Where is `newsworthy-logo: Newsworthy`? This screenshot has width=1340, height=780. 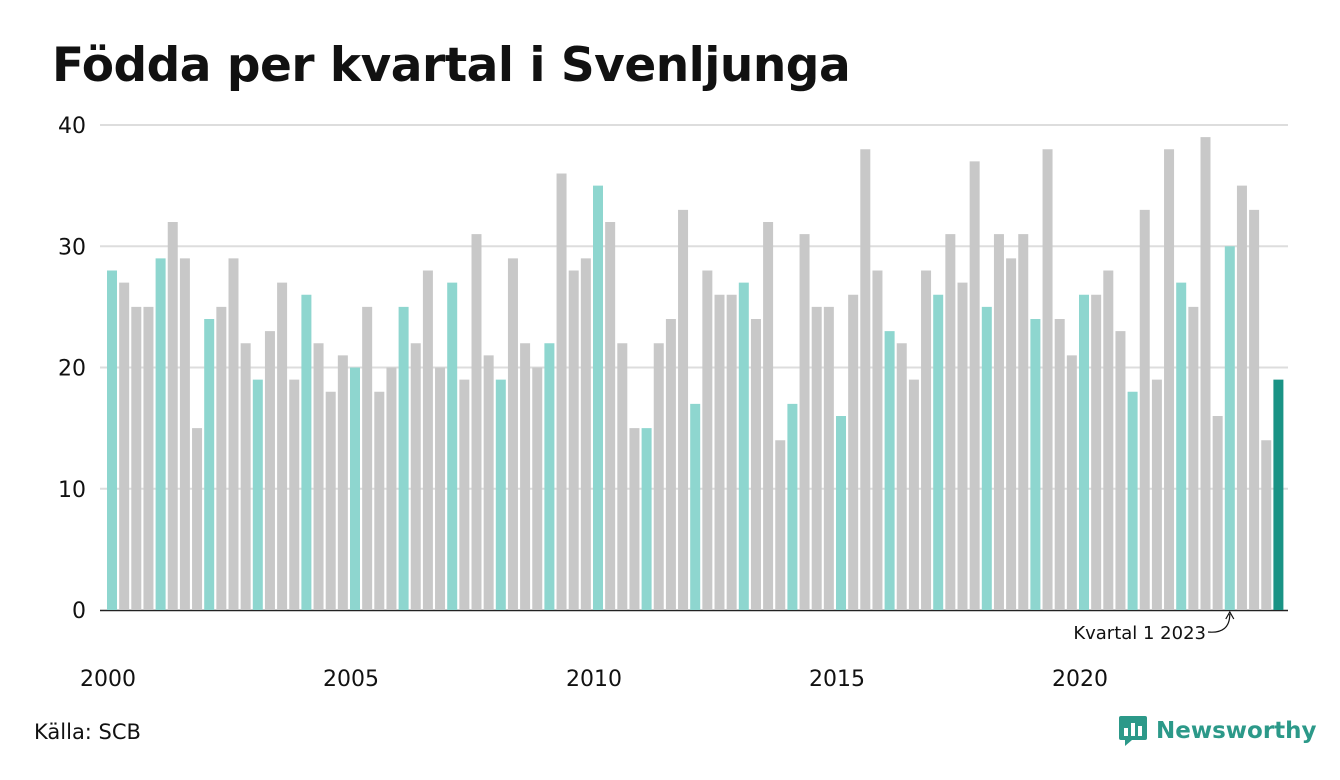 newsworthy-logo: Newsworthy is located at coordinates (1217, 731).